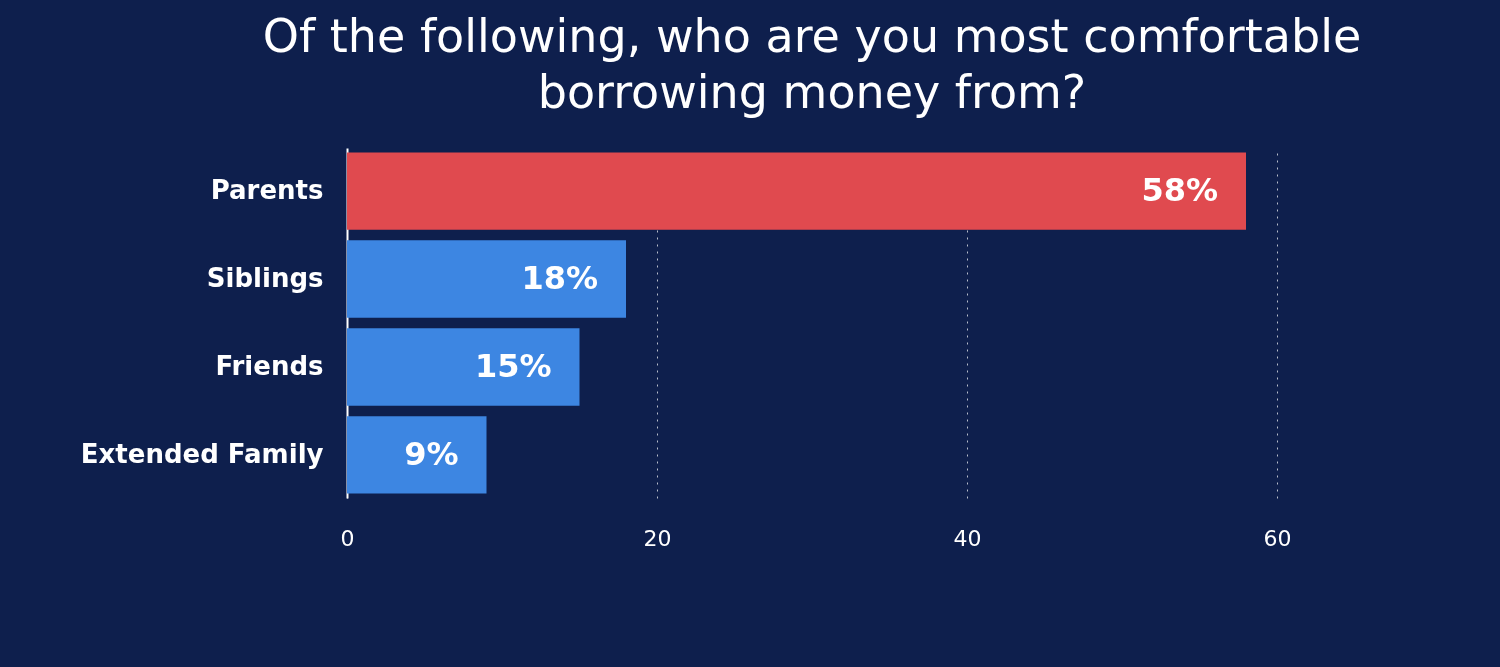  Describe the element at coordinates (657, 538) in the screenshot. I see `x-tick-label: 20` at that location.